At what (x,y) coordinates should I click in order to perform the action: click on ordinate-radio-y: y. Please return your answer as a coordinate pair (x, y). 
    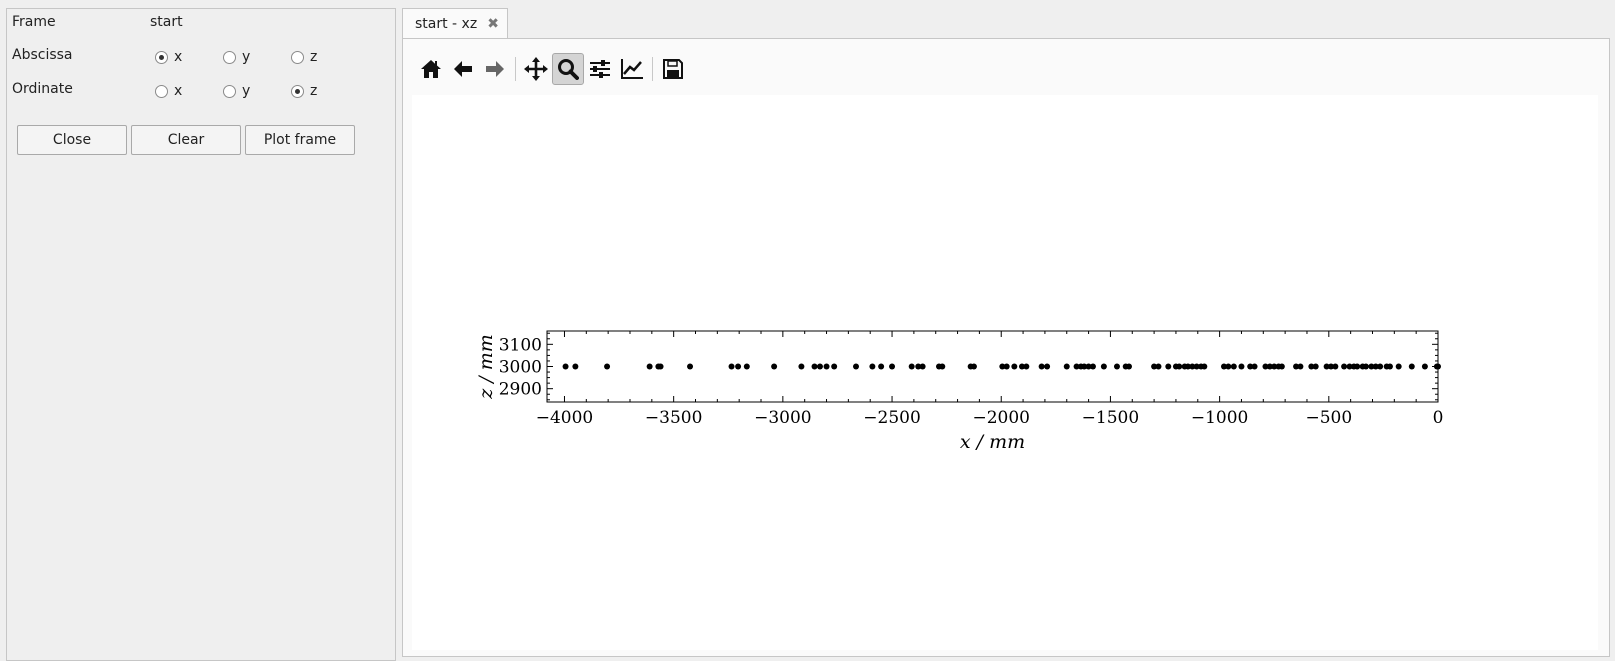
    Looking at the image, I should click on (236, 91).